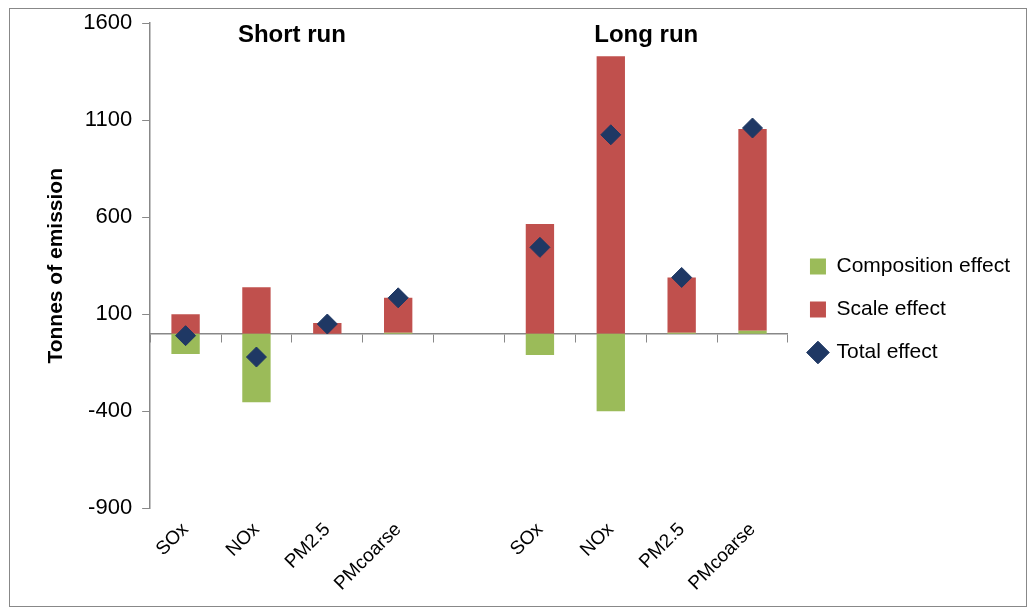 This screenshot has height=607, width=1030. Describe the element at coordinates (110, 507) in the screenshot. I see `y-tick-label: -900` at that location.